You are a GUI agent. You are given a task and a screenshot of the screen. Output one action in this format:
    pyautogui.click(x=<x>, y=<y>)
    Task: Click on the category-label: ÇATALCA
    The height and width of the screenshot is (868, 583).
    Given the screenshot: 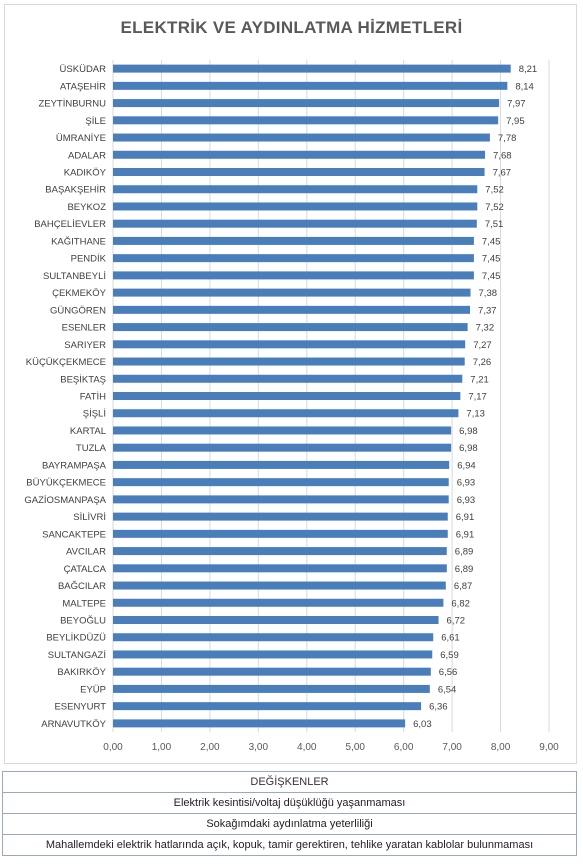 What is the action you would take?
    pyautogui.click(x=85, y=569)
    